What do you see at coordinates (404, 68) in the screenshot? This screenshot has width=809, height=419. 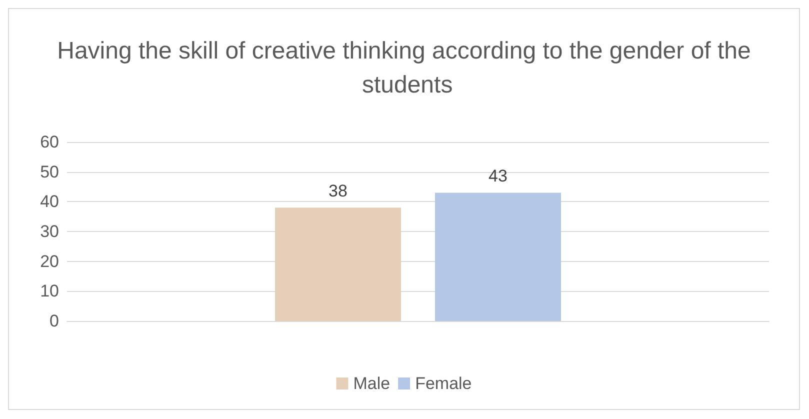 I see `chart-title: Having the skill of creative thinking according to the gender of the students` at bounding box center [404, 68].